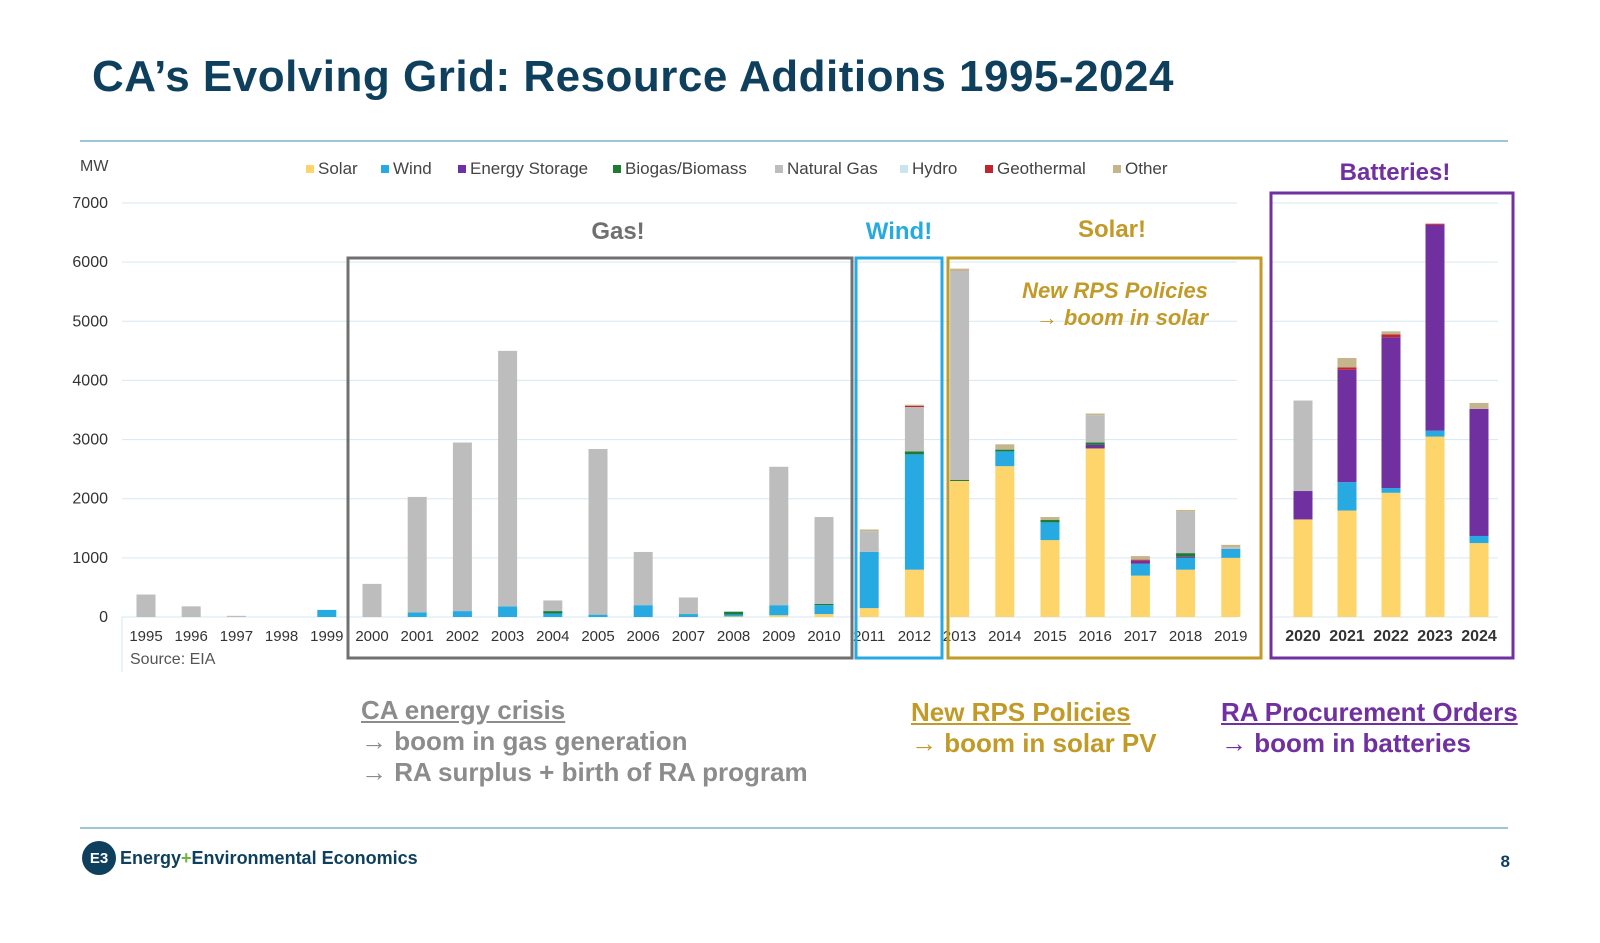 The width and height of the screenshot is (1600, 943). What do you see at coordinates (1004, 636) in the screenshot?
I see `x-tick-label: 2014` at bounding box center [1004, 636].